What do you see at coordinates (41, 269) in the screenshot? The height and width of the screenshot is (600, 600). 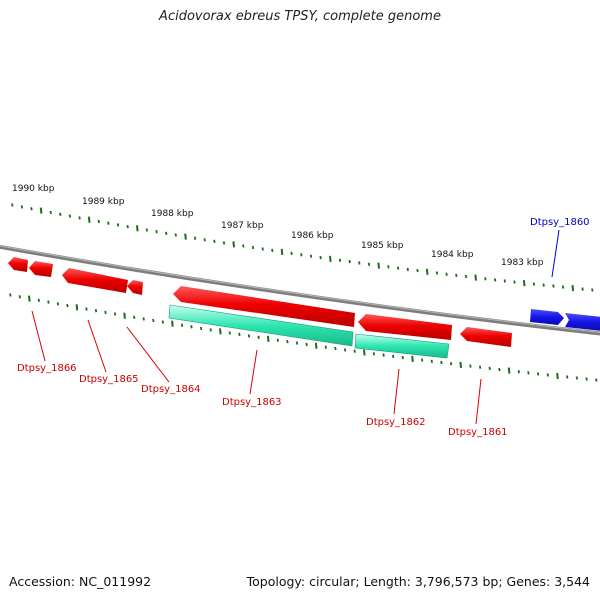 I see `gene-dtpsy-1865a` at bounding box center [41, 269].